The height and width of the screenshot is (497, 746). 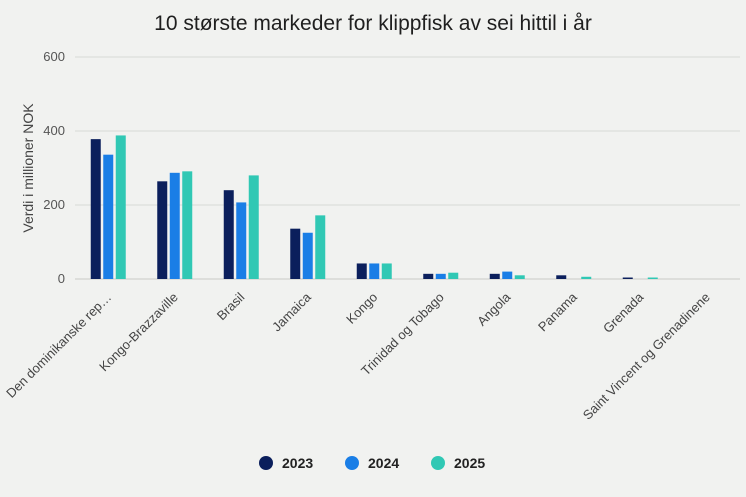 I want to click on legend-label-2023: 2023, so click(x=297, y=463).